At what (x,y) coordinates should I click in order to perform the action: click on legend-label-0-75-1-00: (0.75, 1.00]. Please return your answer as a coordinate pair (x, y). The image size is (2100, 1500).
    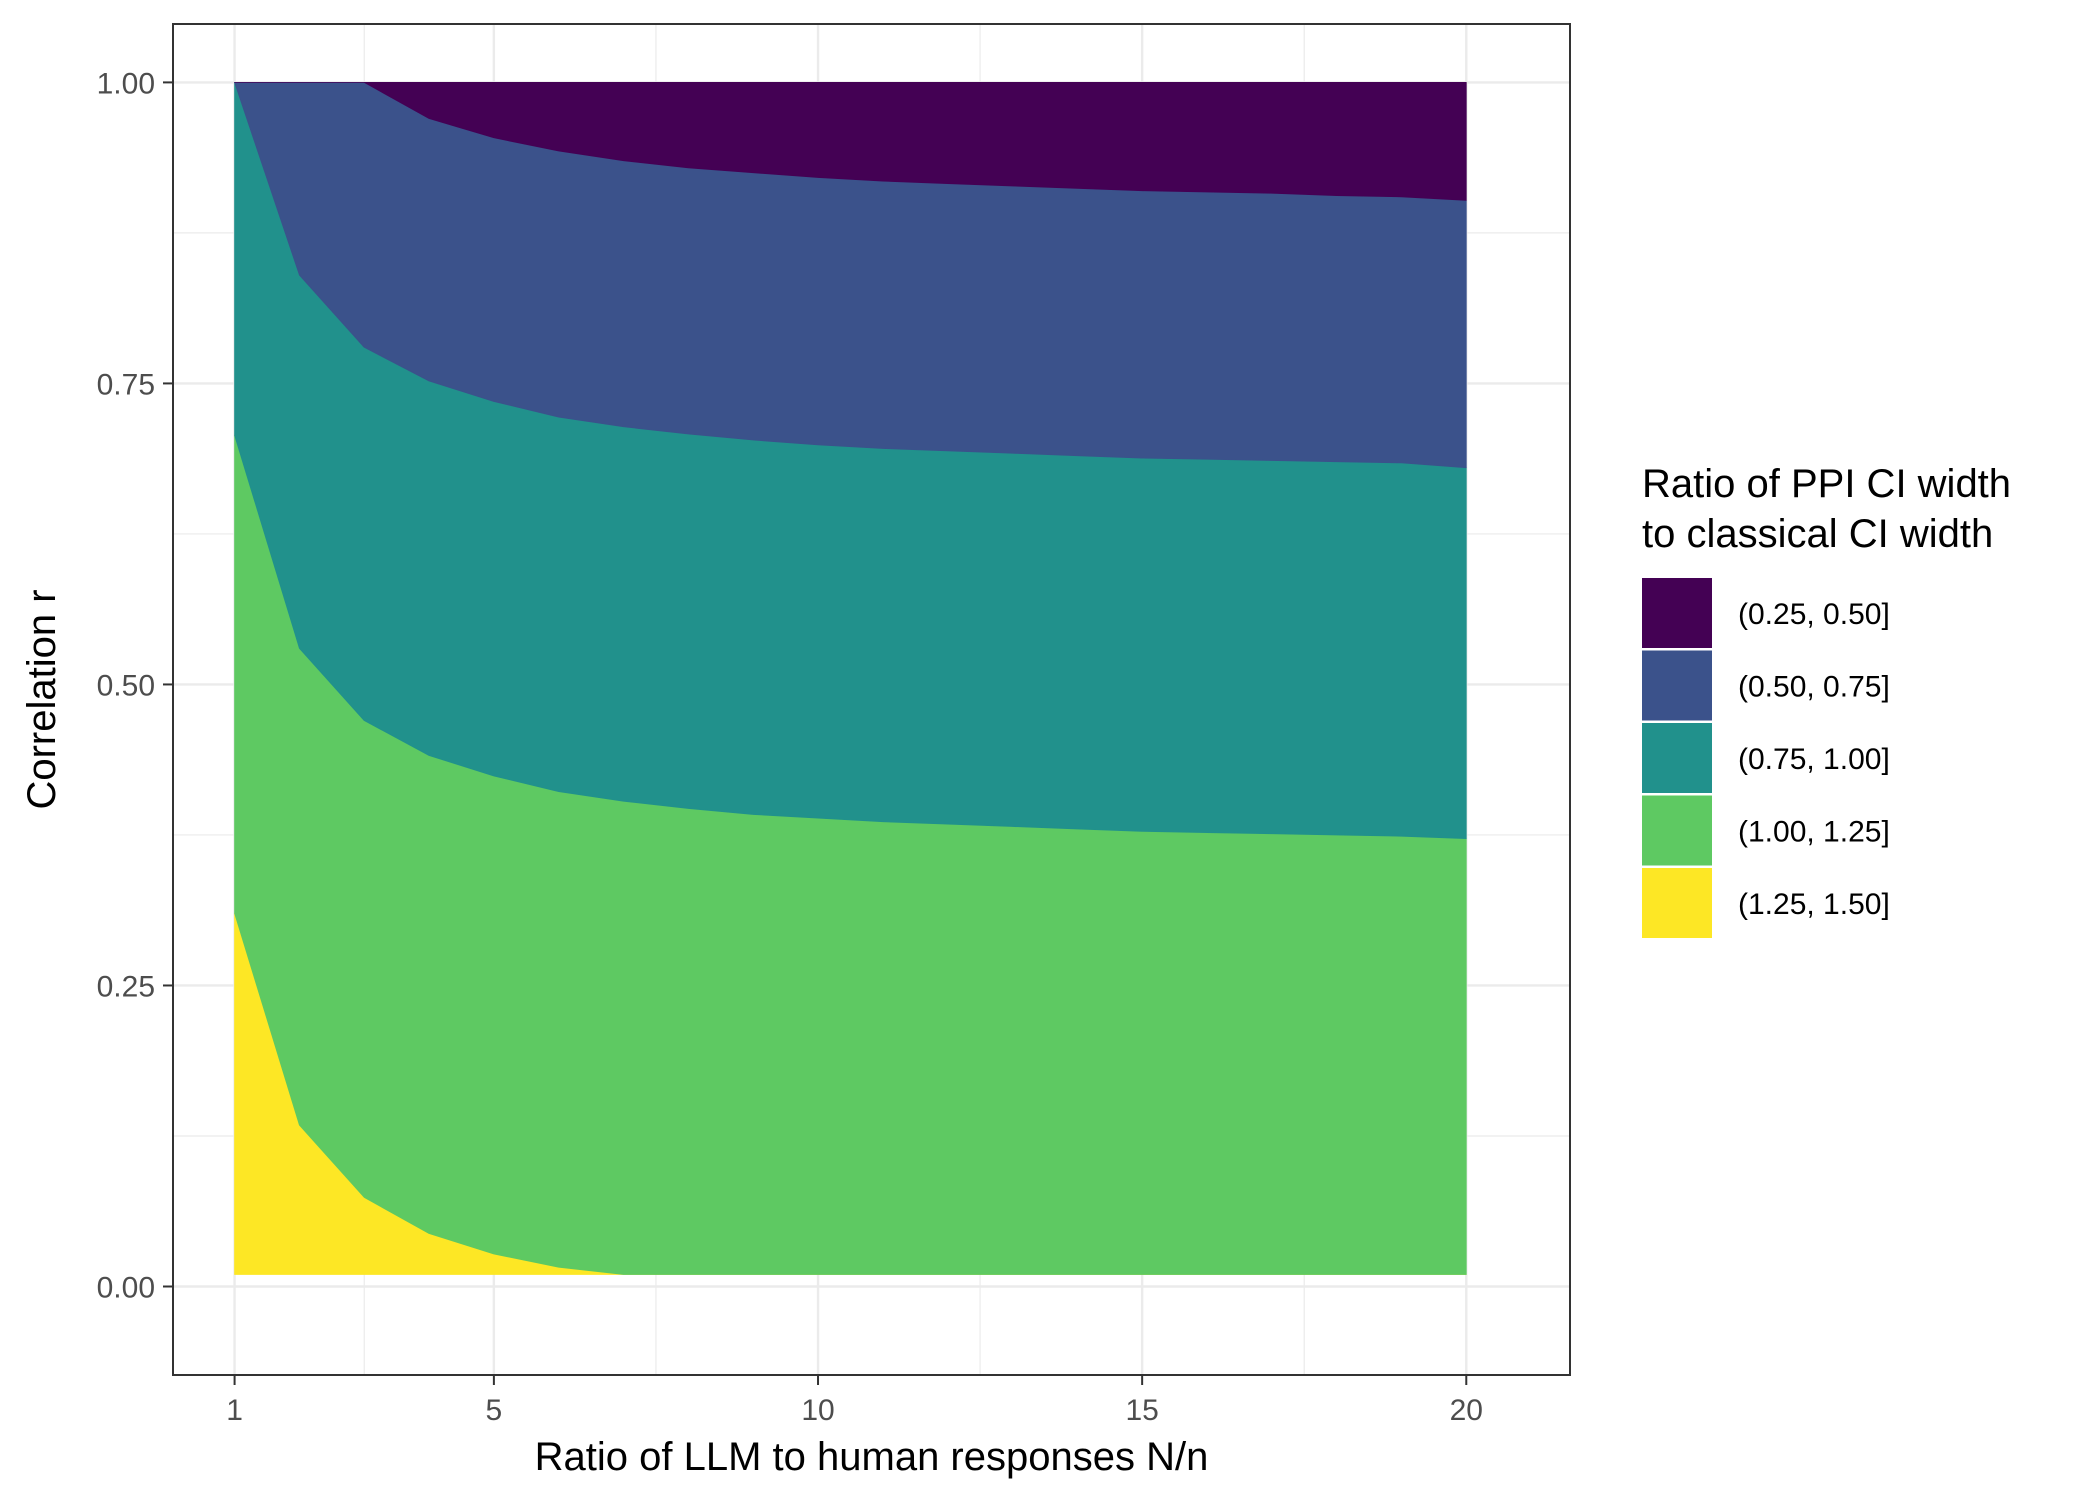
    Looking at the image, I should click on (1814, 759).